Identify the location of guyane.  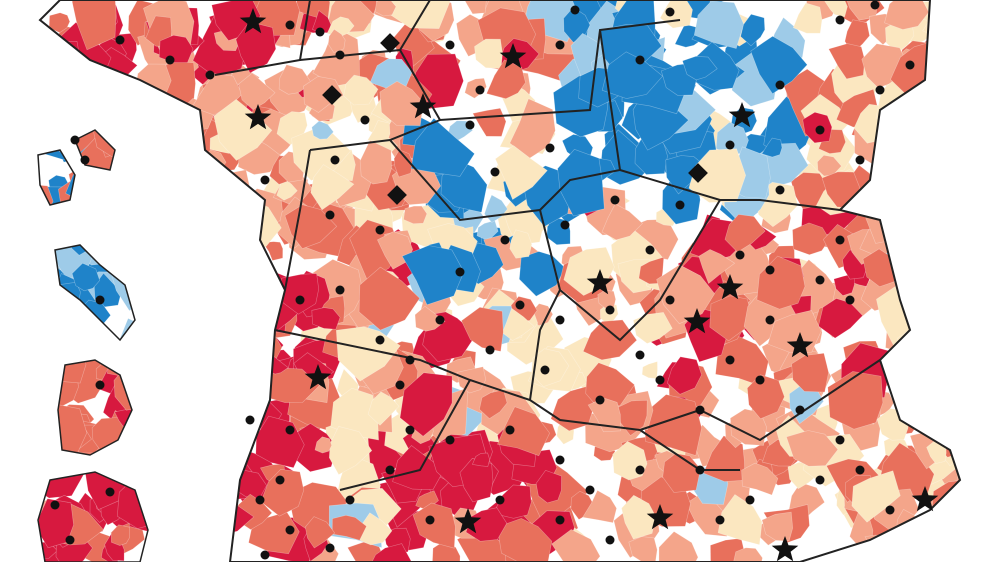
(95, 407).